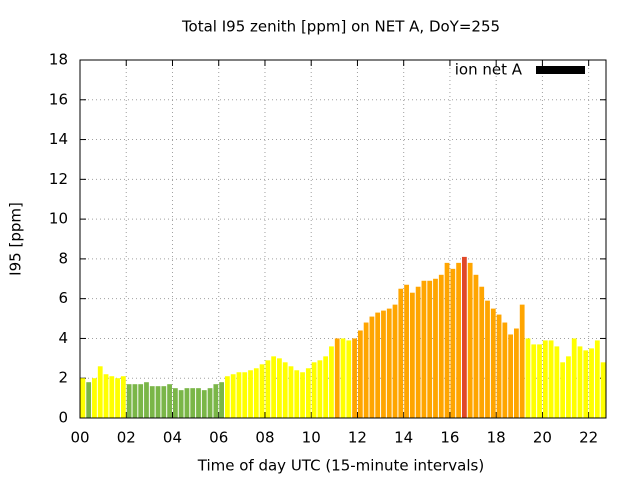 The image size is (640, 484). I want to click on x-tick-label: 10, so click(311, 438).